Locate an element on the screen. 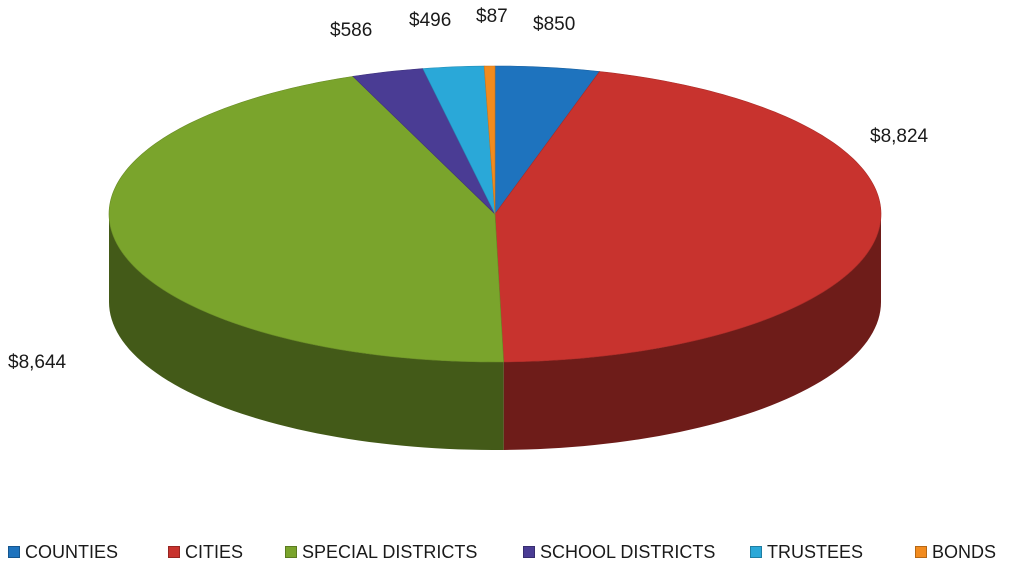 Image resolution: width=1013 pixels, height=566 pixels. legend-item-cities: CITIES is located at coordinates (205, 552).